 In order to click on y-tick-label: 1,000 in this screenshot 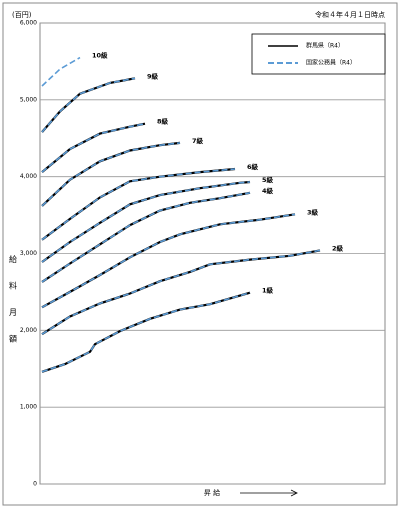, I will do `click(28, 407)`.